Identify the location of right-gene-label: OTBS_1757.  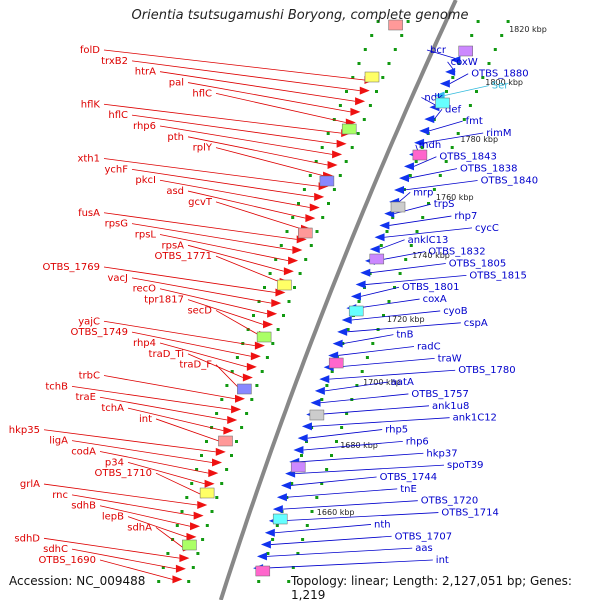
(439, 394).